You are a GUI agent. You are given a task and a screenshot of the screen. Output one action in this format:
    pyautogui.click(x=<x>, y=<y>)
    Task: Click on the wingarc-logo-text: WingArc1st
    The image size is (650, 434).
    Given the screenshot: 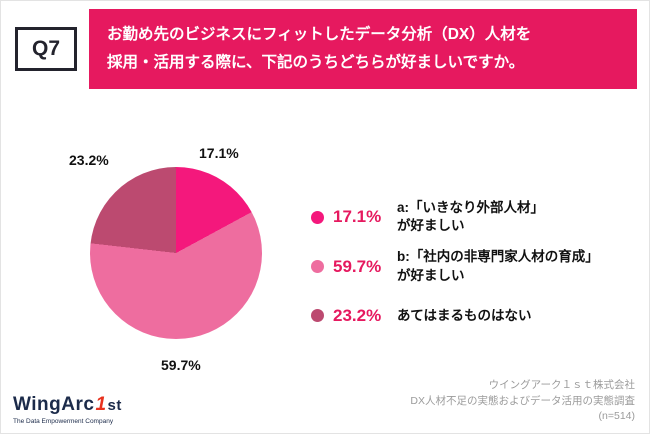 What is the action you would take?
    pyautogui.click(x=67, y=405)
    